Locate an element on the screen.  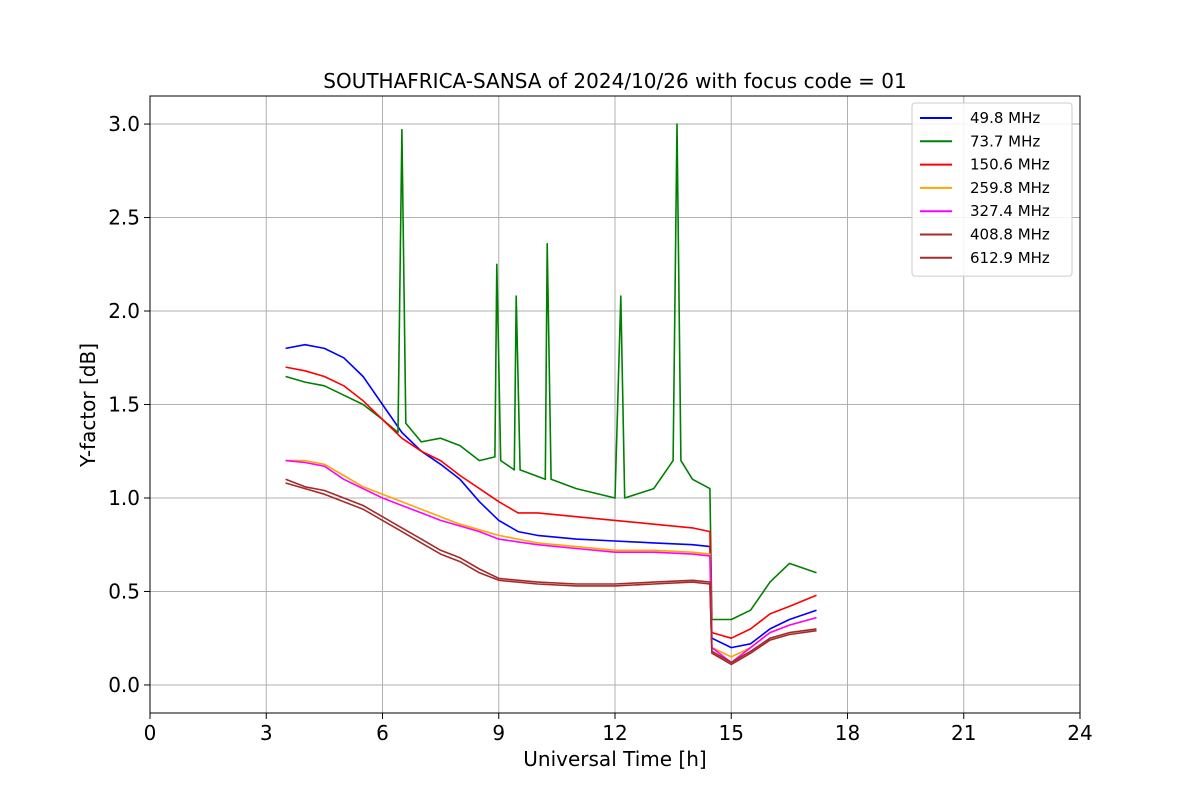
legend-label: 408.8 MHz is located at coordinates (1010, 235).